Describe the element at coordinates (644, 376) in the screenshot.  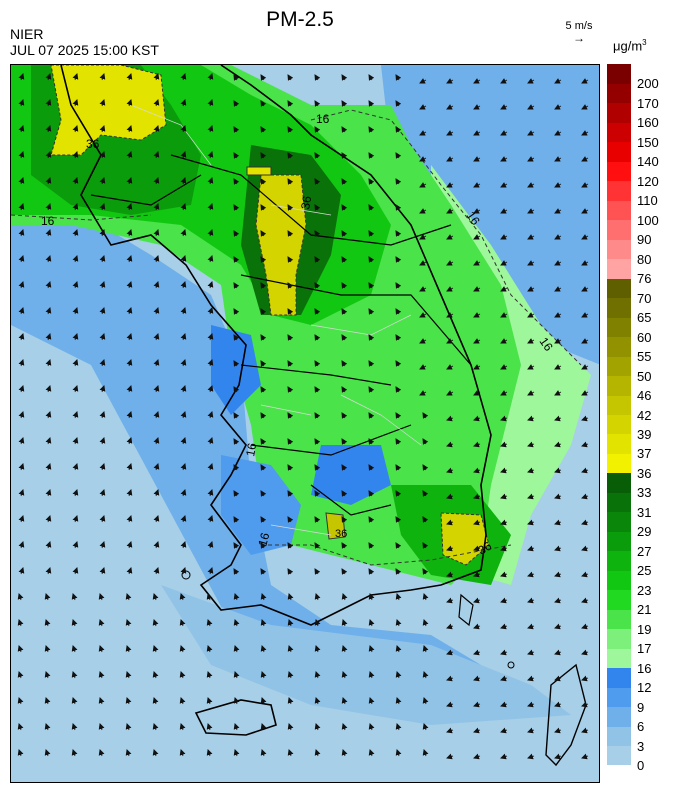
I see `legend-label: 50` at that location.